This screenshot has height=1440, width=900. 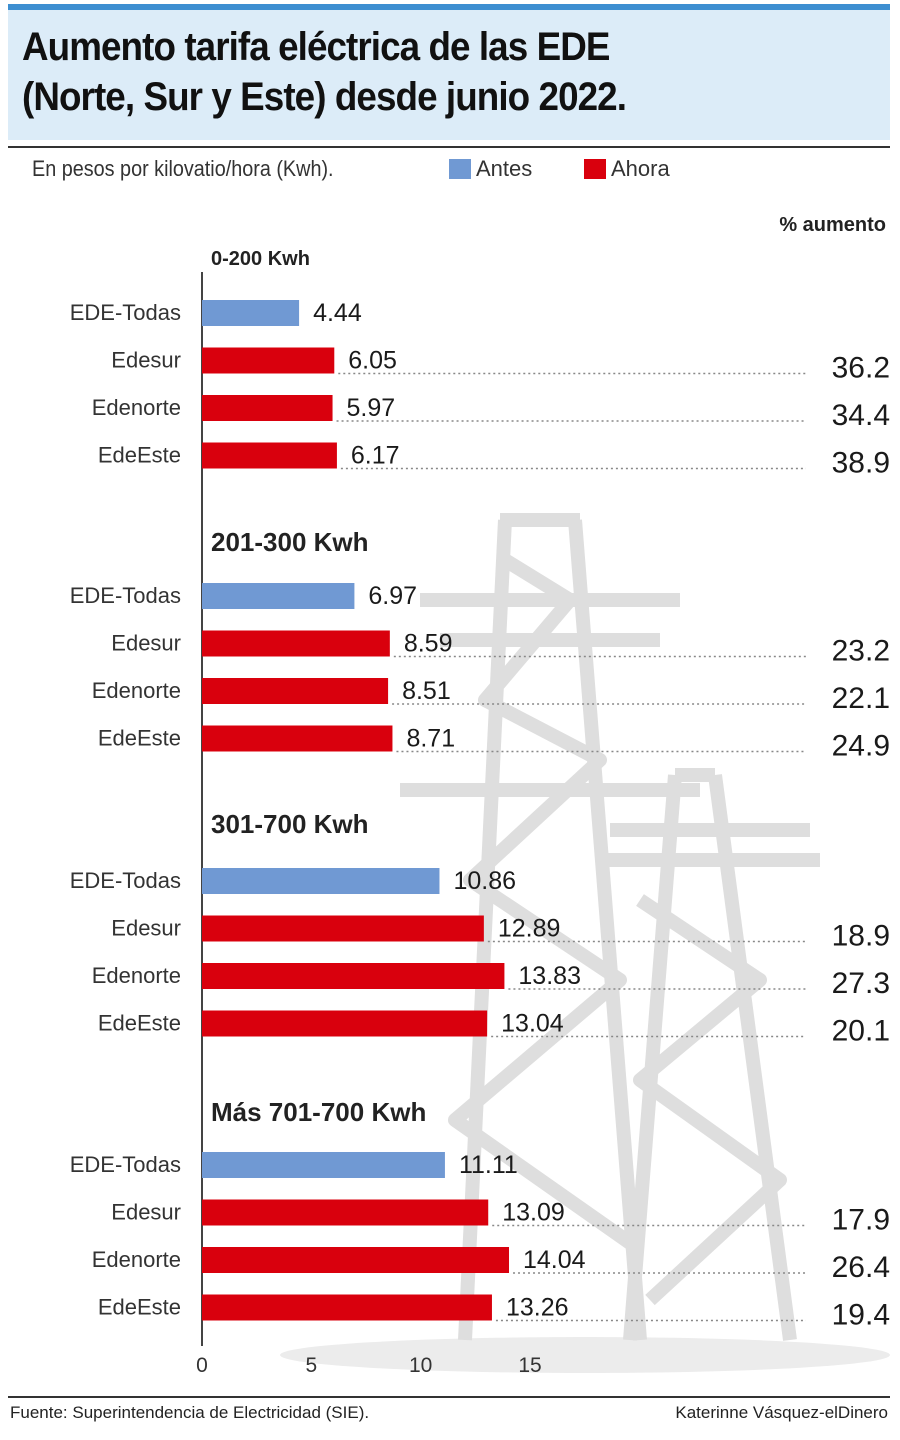 What do you see at coordinates (861, 1220) in the screenshot?
I see `percent-increase-label: 17.9` at bounding box center [861, 1220].